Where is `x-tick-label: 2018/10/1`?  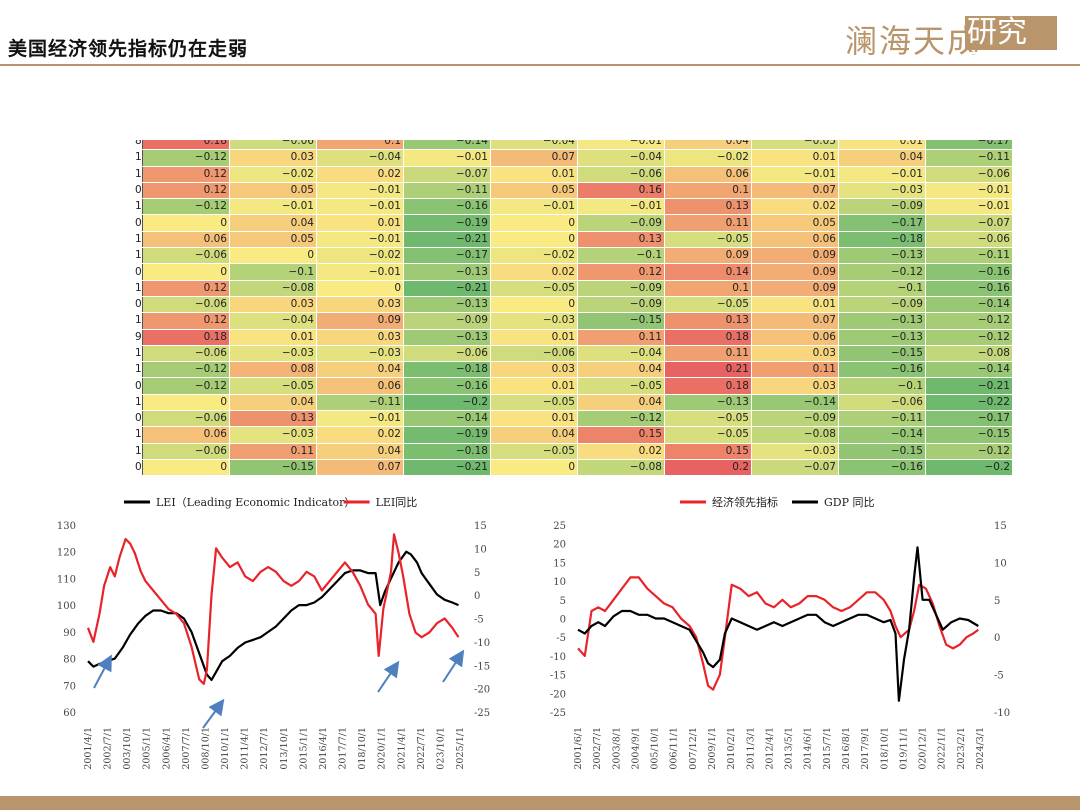
x-tick-label: 2018/10/1 is located at coordinates (362, 748).